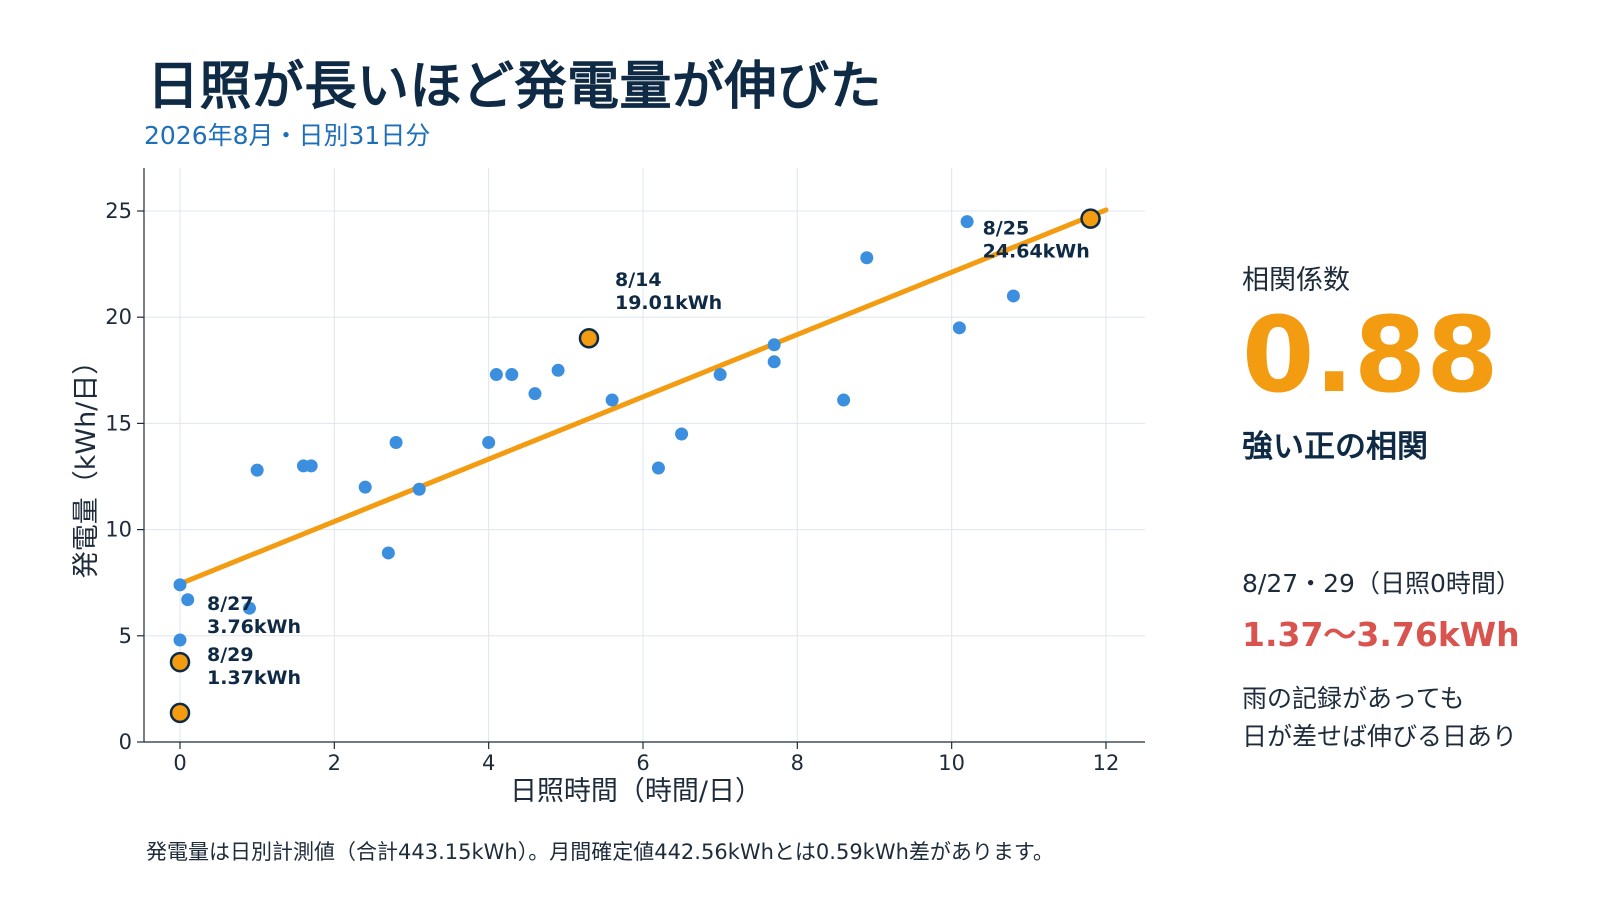  I want to click on x-tick-label: 0, so click(179, 763).